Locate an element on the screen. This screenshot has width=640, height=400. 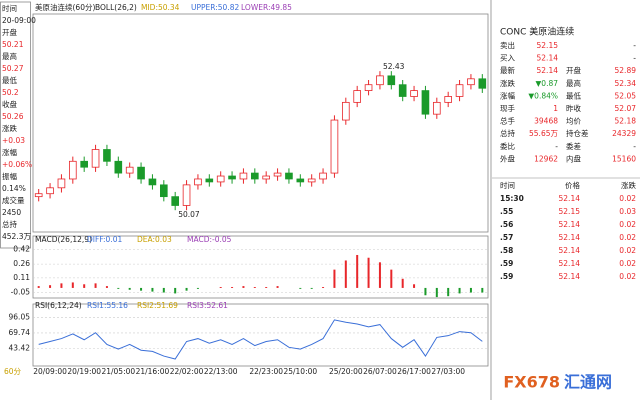
trade-cell: 52.15 is located at coordinates (570, 211).